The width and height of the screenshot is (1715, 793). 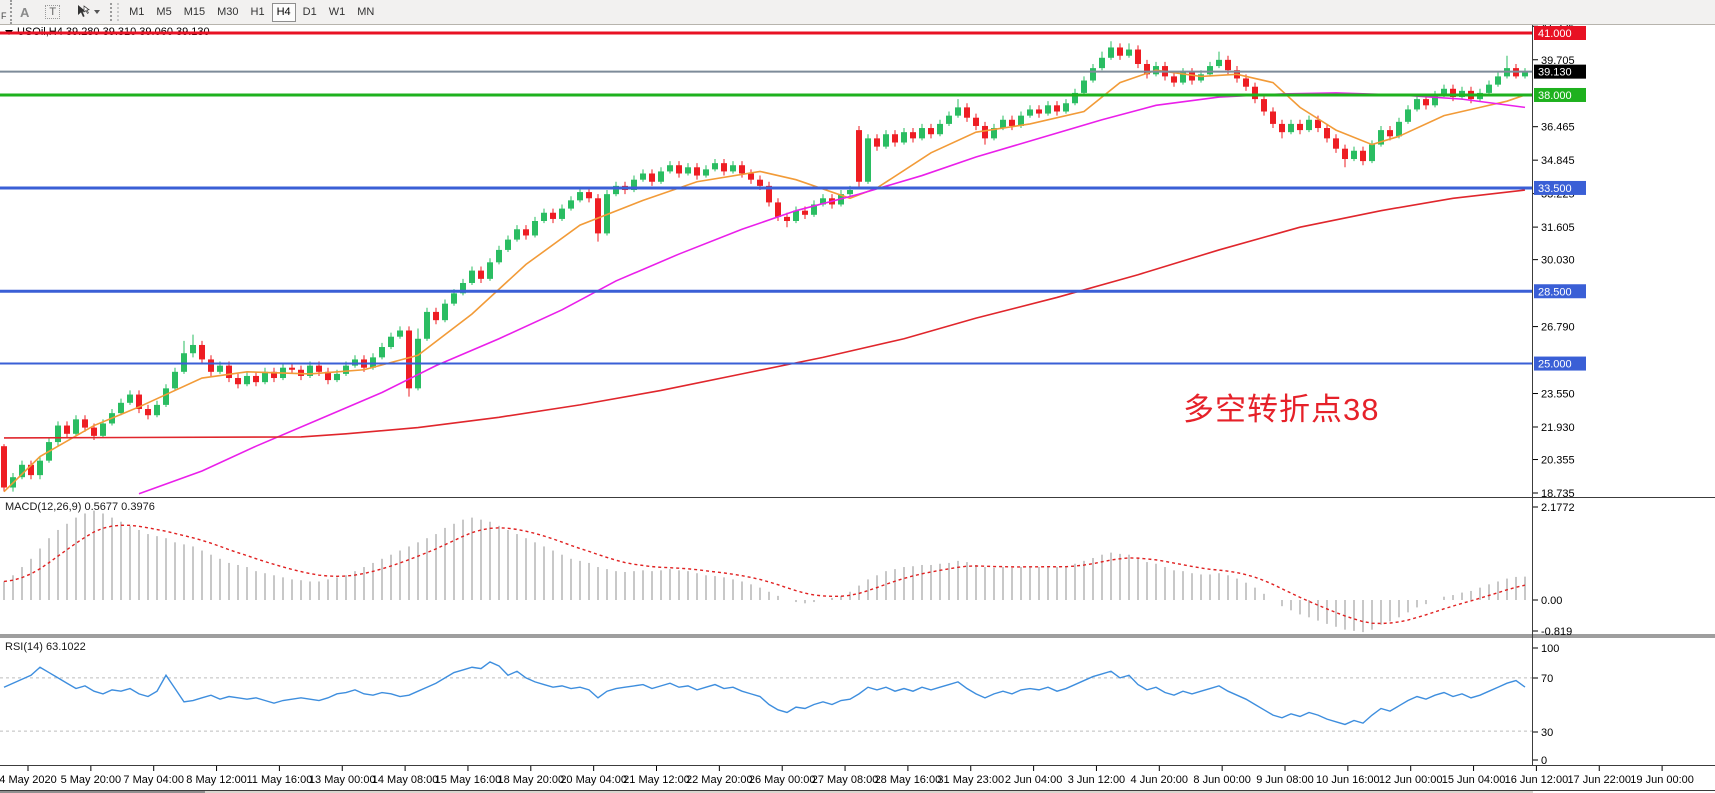 What do you see at coordinates (153, 780) in the screenshot?
I see `svg-text: 7 May 04:00` at bounding box center [153, 780].